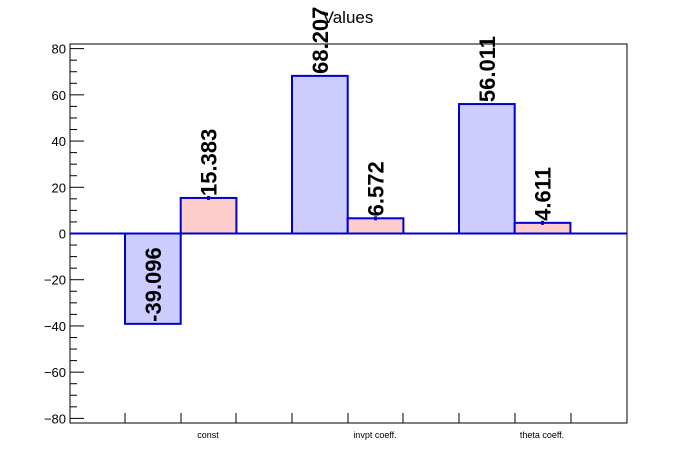 This screenshot has width=696, height=472. Describe the element at coordinates (59, 95) in the screenshot. I see `y-tick-label: 60` at that location.